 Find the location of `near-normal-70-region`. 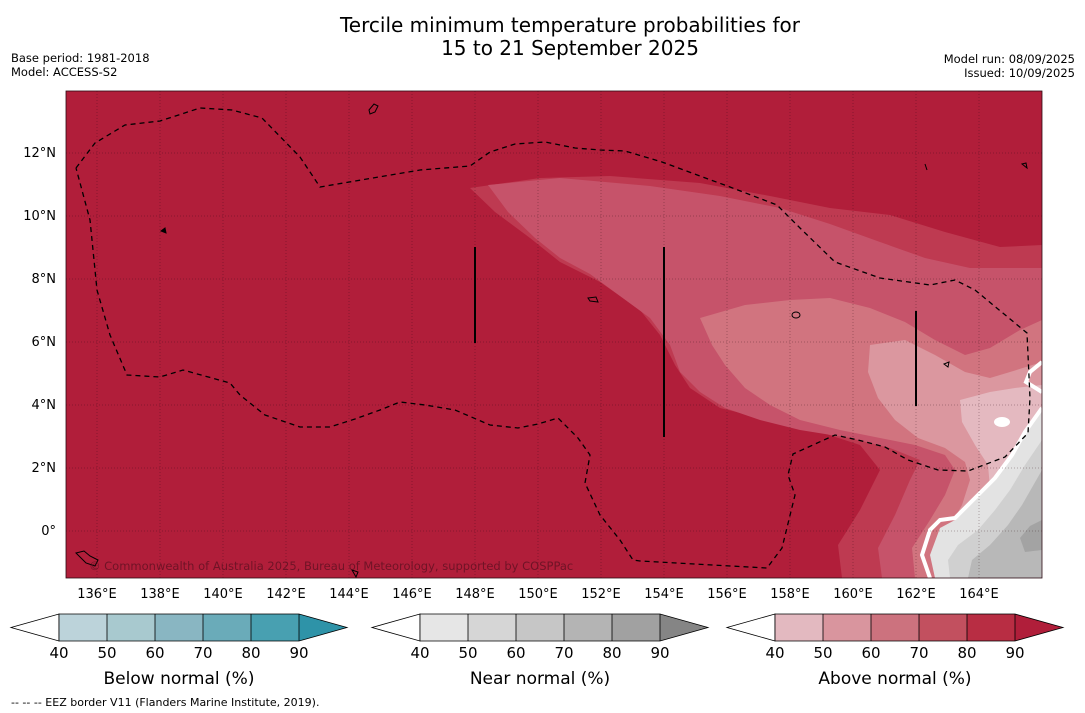

near-normal-70-region is located at coordinates (1031, 536).